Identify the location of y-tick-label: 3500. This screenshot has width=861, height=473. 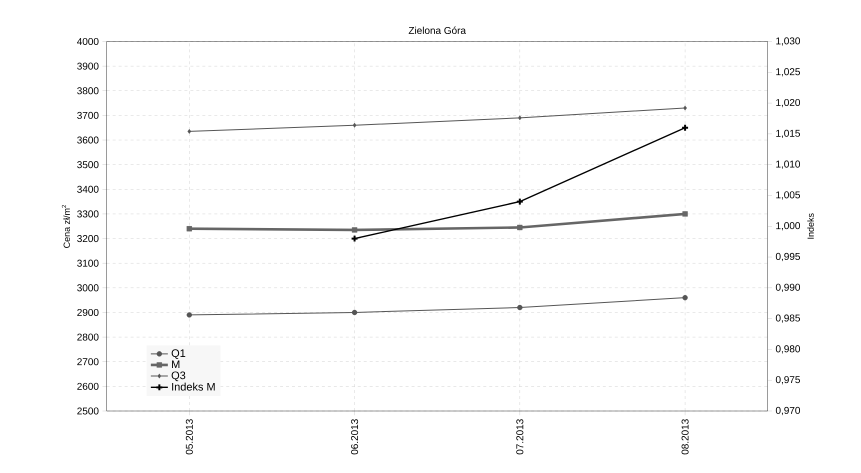
(88, 164).